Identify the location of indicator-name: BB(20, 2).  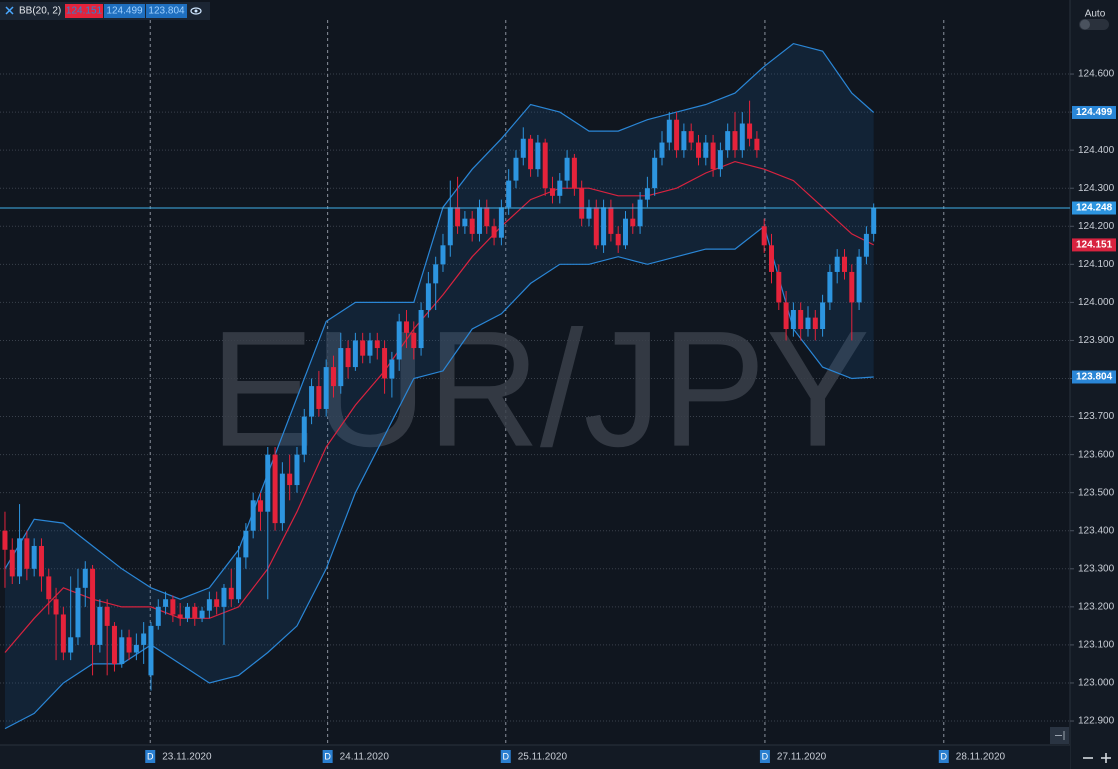
(40, 11).